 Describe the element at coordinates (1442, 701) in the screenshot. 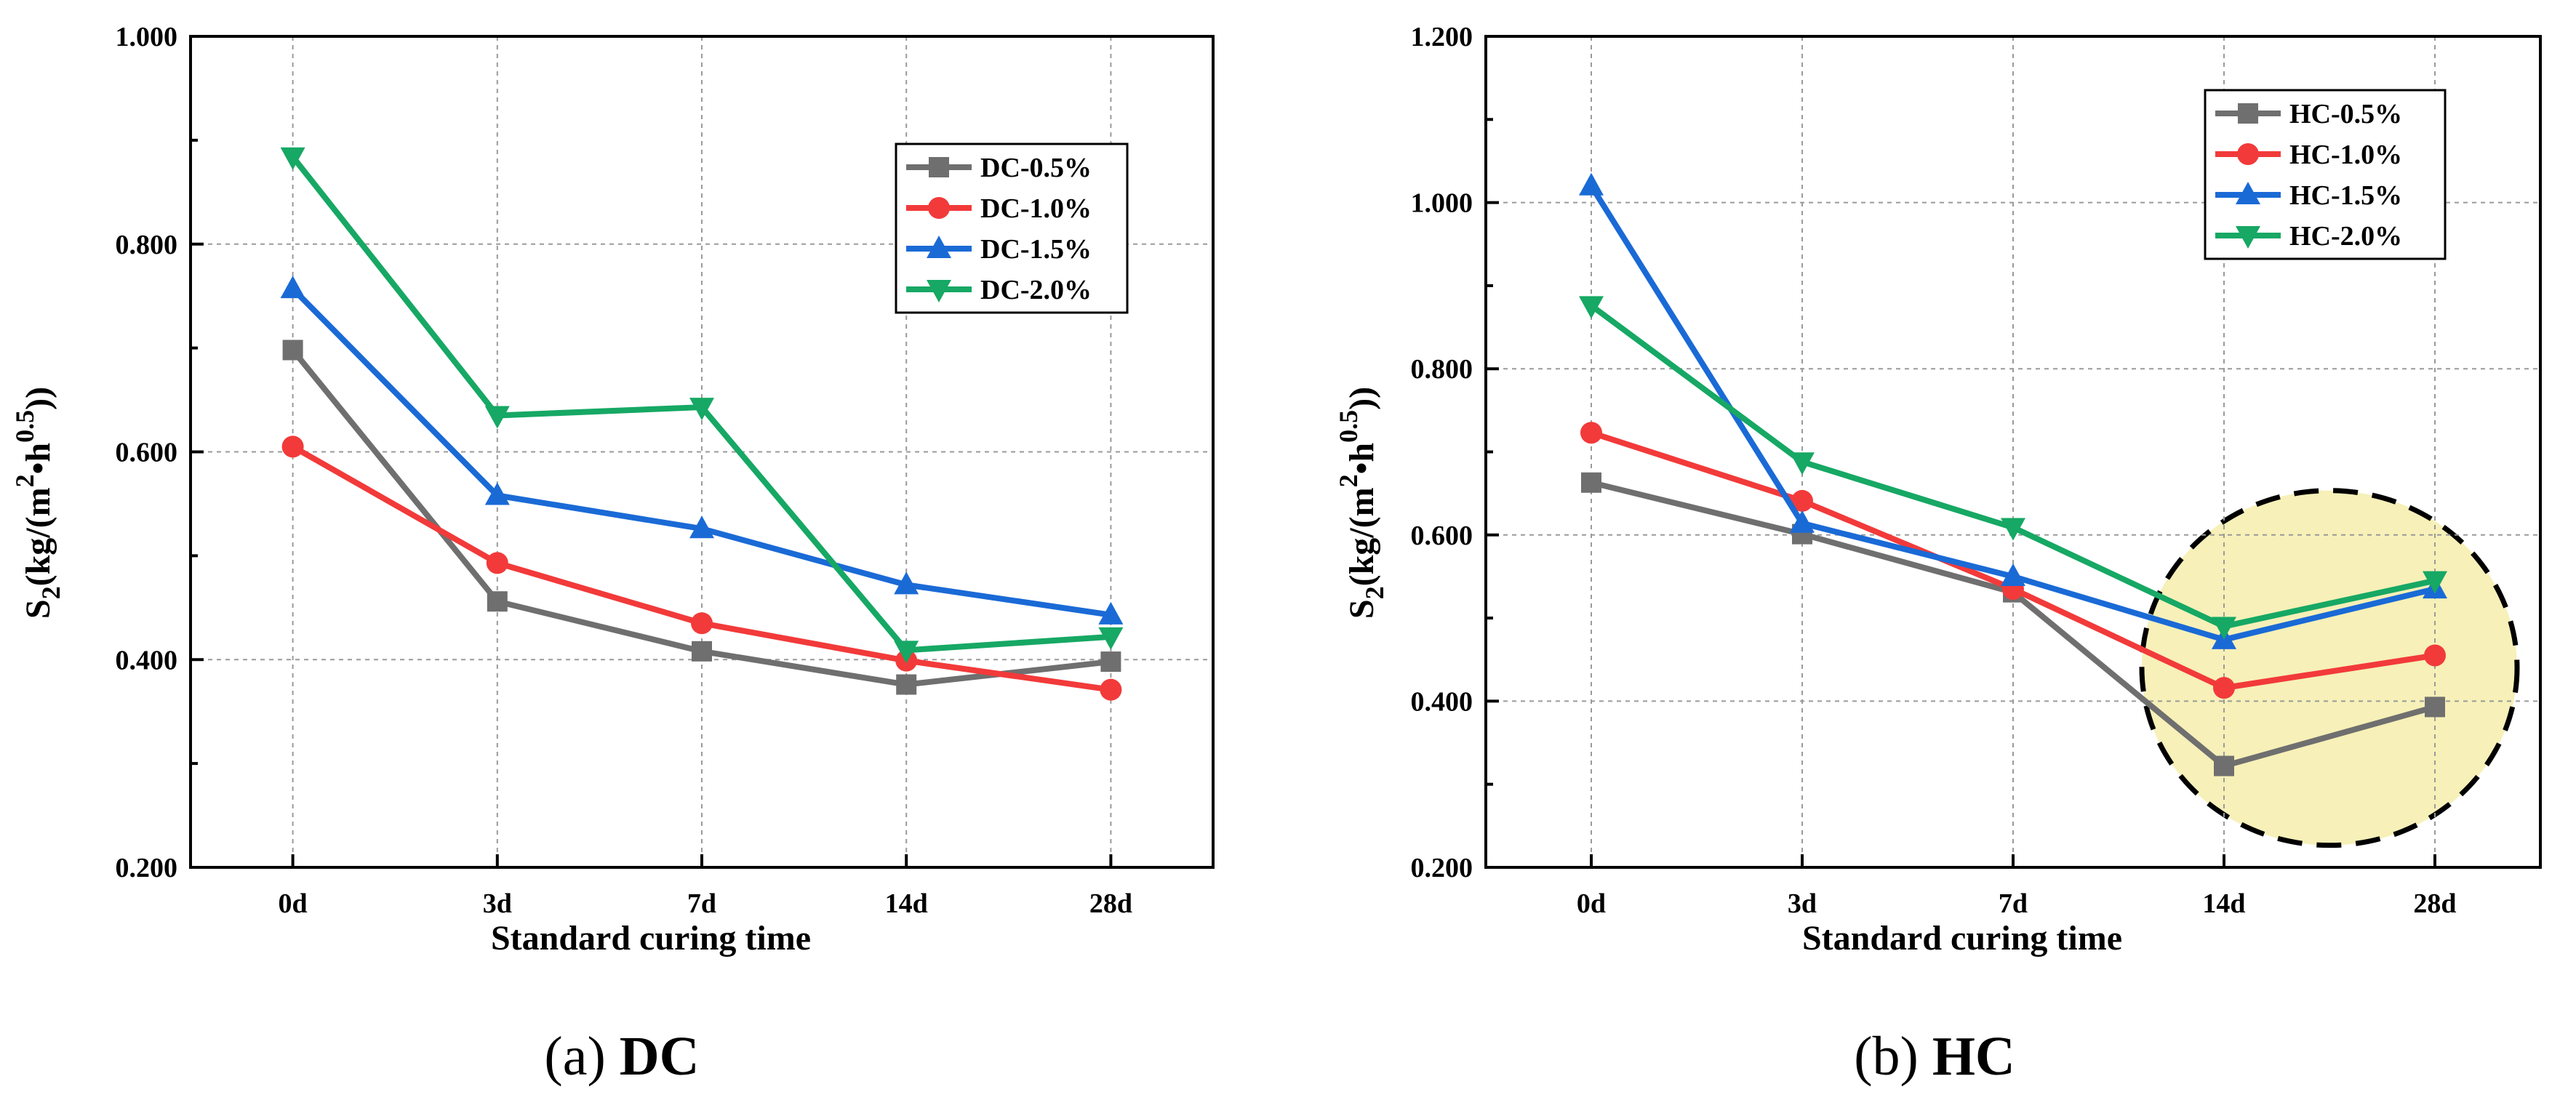

I see `y-tick-label: 0.400` at that location.